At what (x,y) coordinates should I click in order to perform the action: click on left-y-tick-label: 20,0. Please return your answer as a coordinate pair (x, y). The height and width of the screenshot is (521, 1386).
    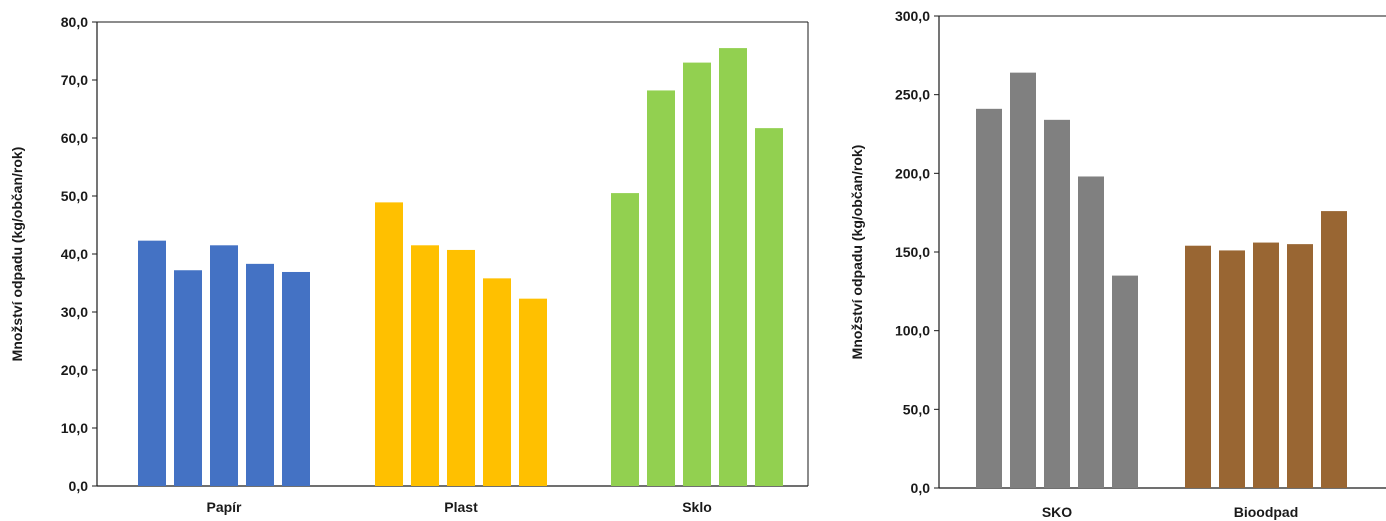
    Looking at the image, I should click on (74, 370).